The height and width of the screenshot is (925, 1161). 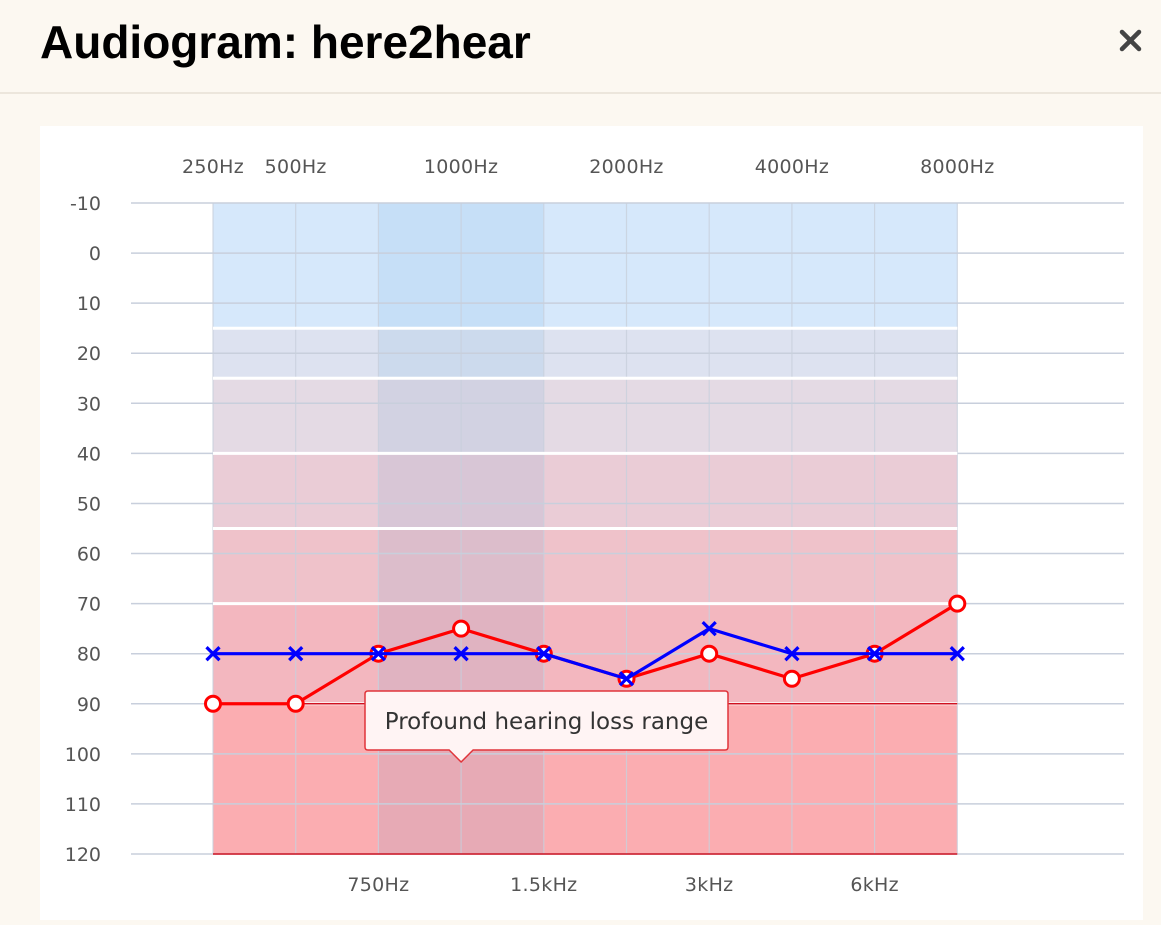 I want to click on close-icon, so click(x=1130, y=40).